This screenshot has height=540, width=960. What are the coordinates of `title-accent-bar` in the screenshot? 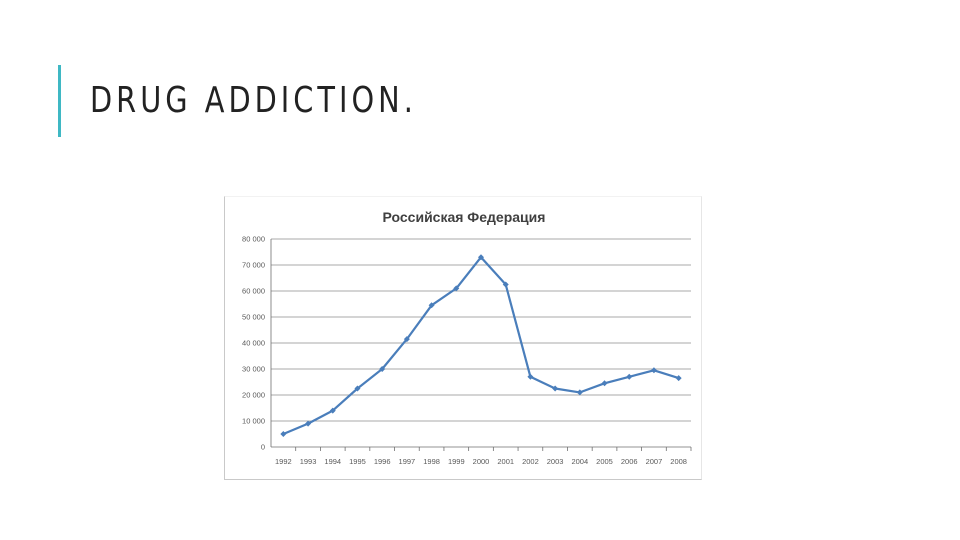 It's located at (59, 101).